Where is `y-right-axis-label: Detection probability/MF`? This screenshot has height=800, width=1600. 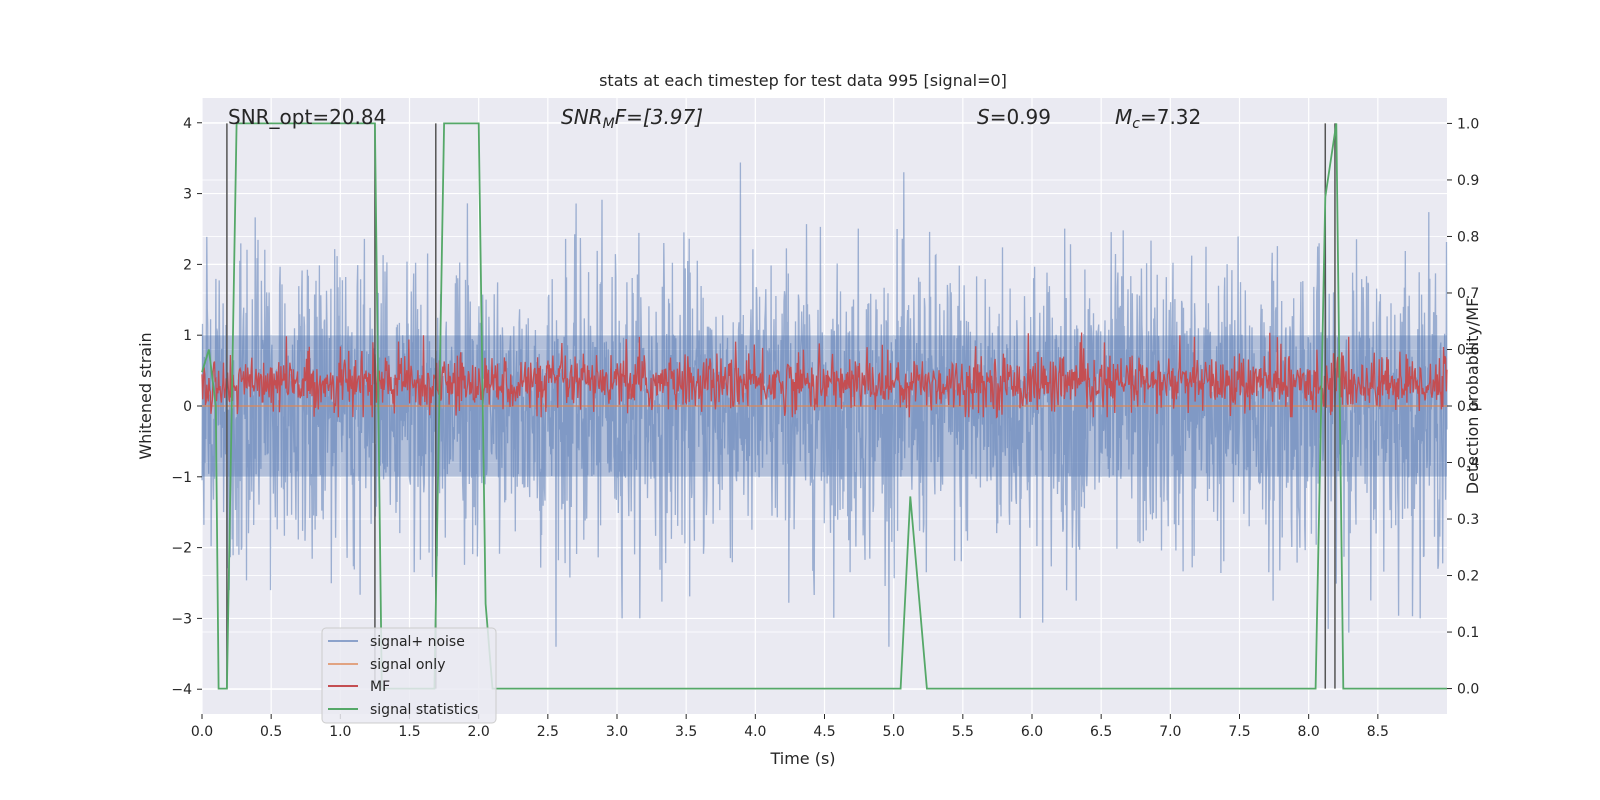
y-right-axis-label: Detection probability/MF is located at coordinates (1472, 396).